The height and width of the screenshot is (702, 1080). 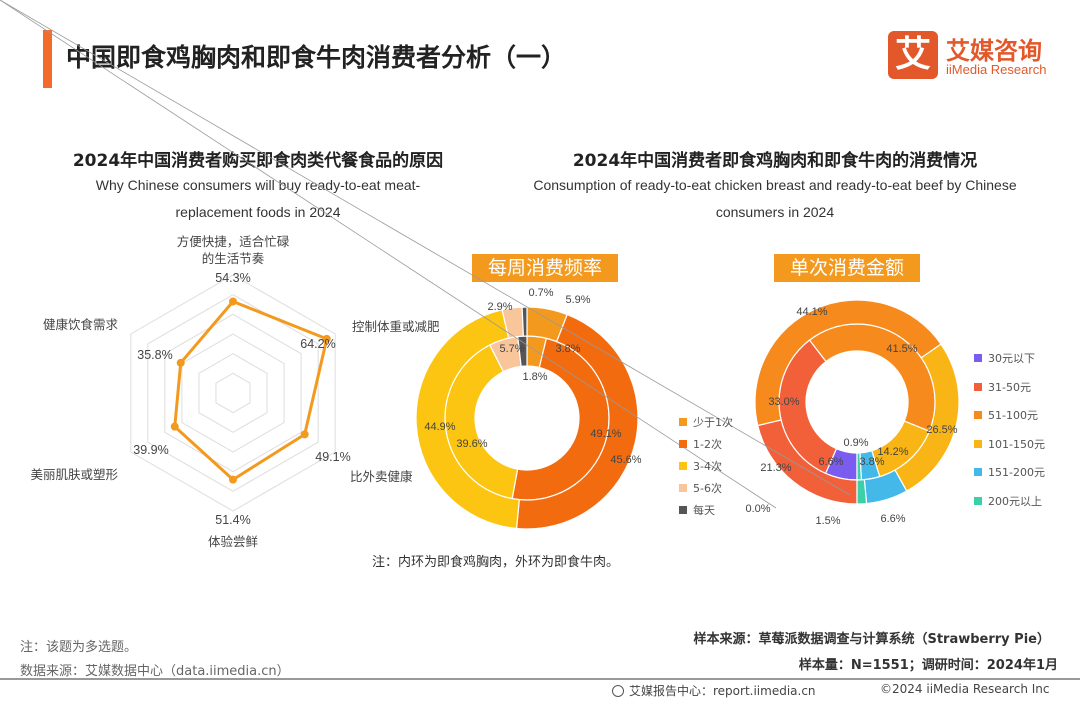 I want to click on donut-outer-label: 2.9%, so click(x=499, y=307).